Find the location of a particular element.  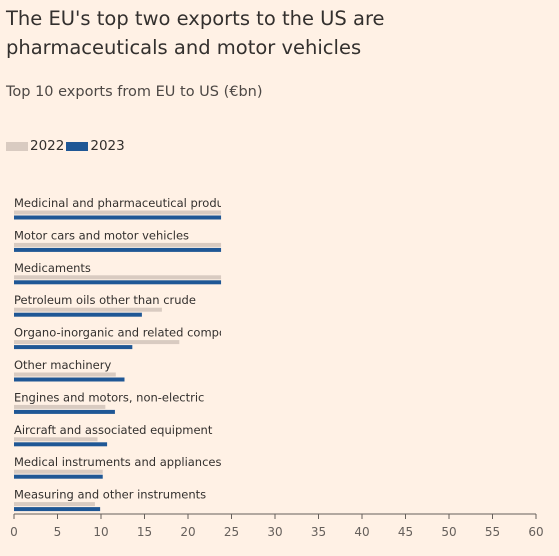

legend-label-2022: 2022 is located at coordinates (47, 146).